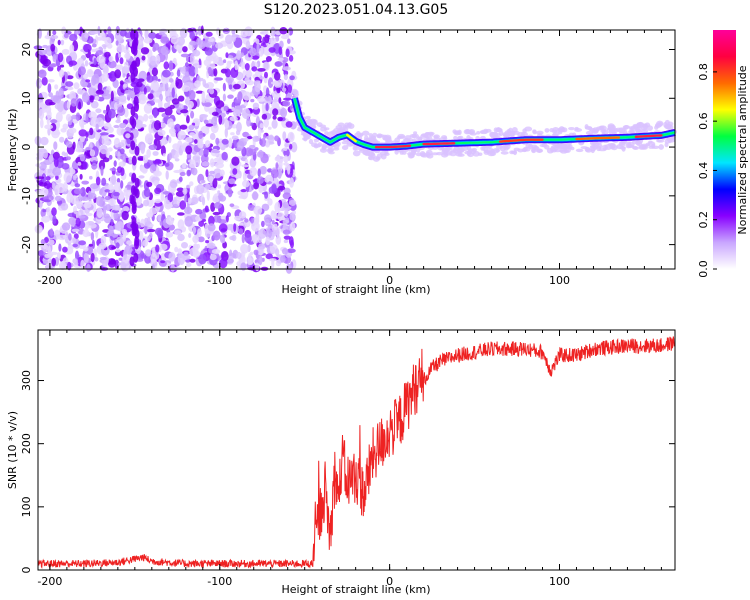 Image resolution: width=750 pixels, height=600 pixels. What do you see at coordinates (219, 280) in the screenshot?
I see `spectrogram-x-tick-label: -100` at bounding box center [219, 280].